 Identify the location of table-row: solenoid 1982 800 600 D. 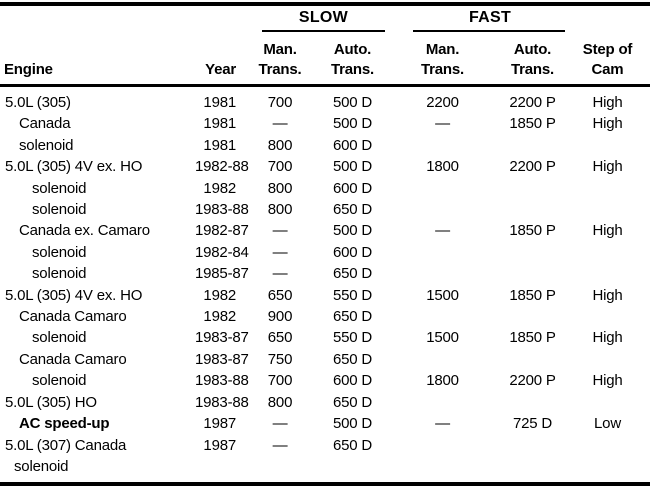
(325, 188).